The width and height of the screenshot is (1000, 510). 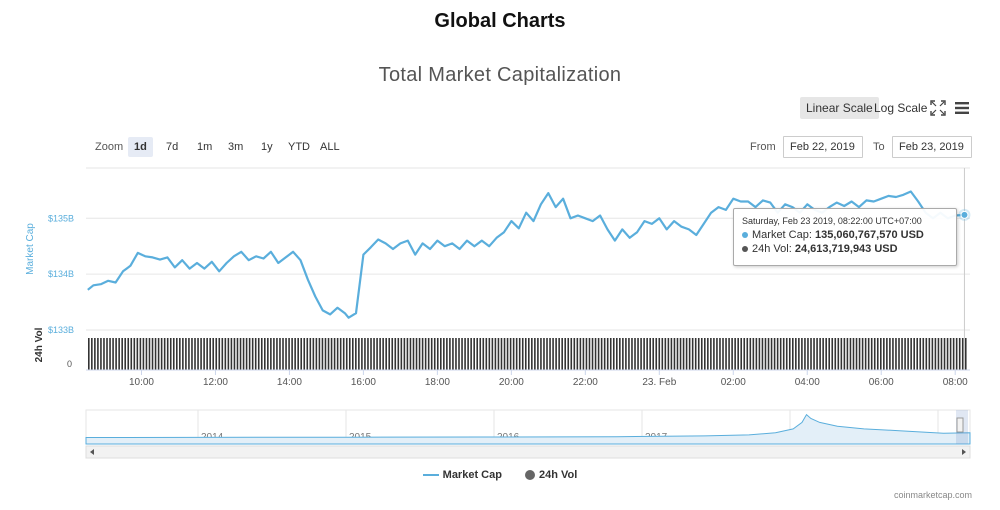 What do you see at coordinates (745, 235) in the screenshot?
I see `mcap-dot-icon` at bounding box center [745, 235].